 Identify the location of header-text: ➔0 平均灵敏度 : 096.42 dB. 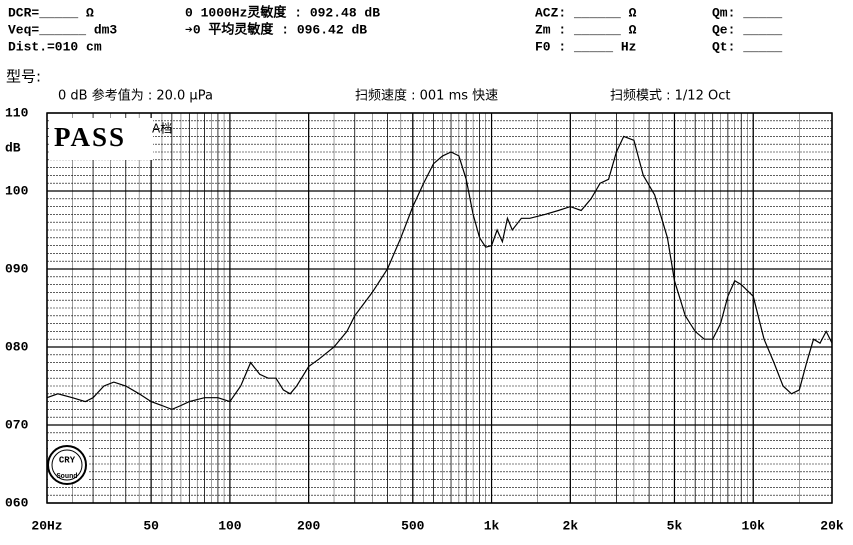
(276, 29).